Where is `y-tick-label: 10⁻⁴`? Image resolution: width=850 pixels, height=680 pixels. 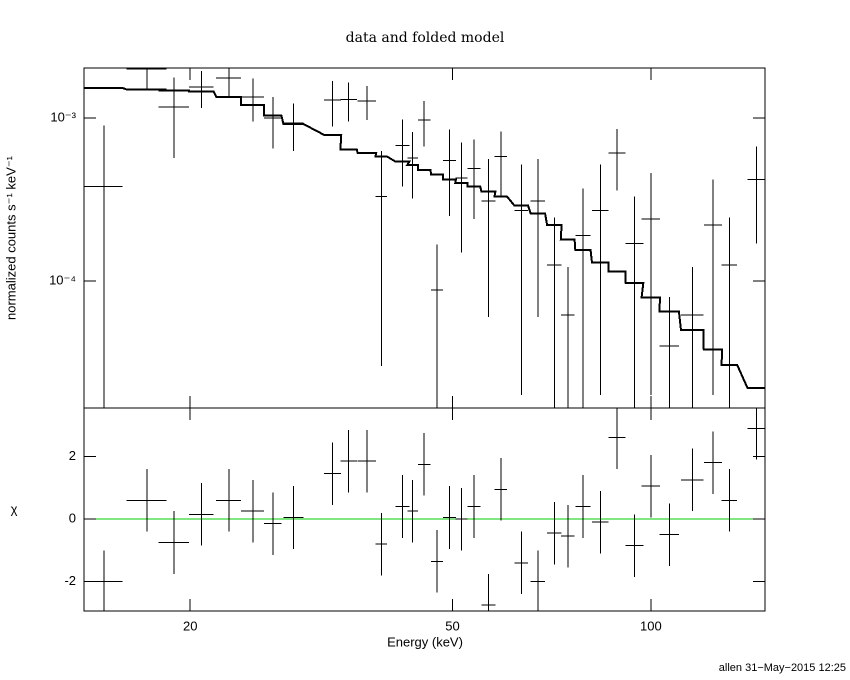 y-tick-label: 10⁻⁴ is located at coordinates (62, 279).